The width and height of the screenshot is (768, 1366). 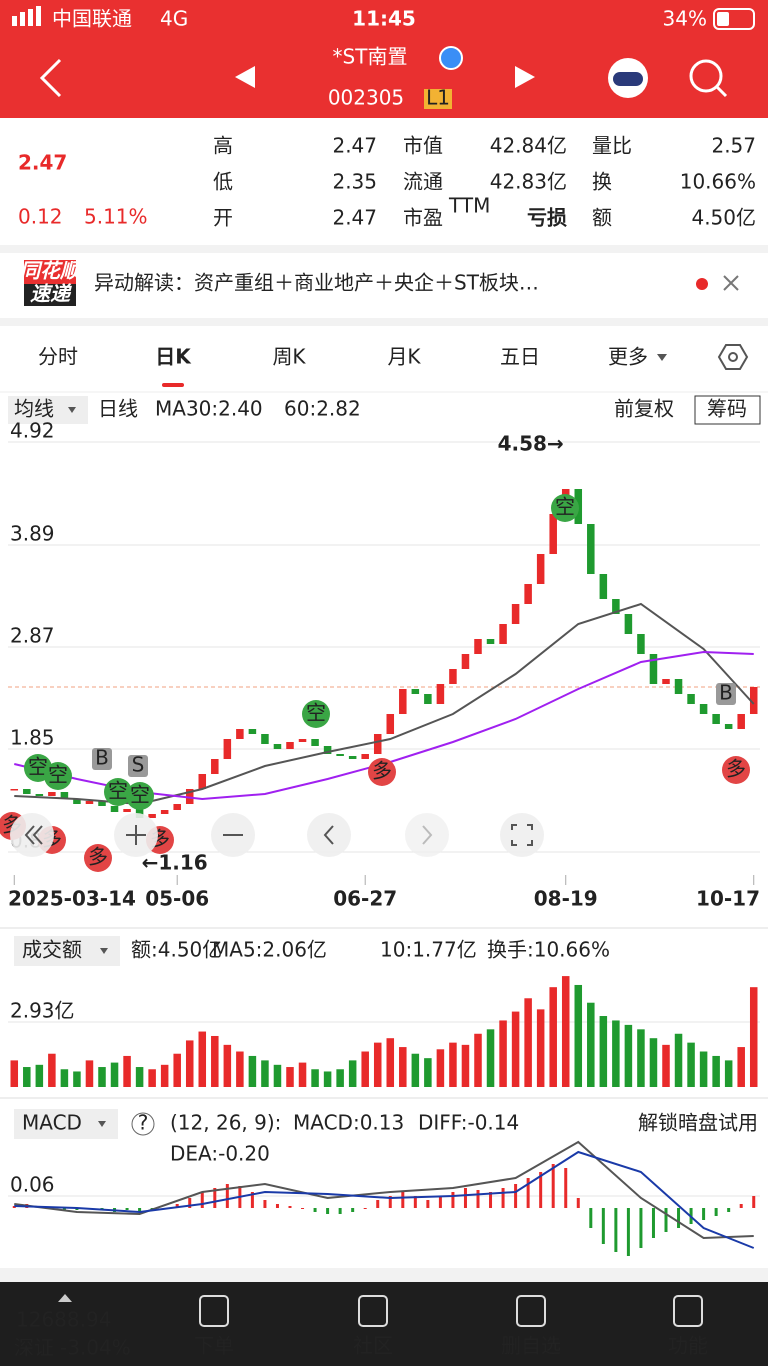 What do you see at coordinates (373, 1346) in the screenshot?
I see `nav-label: 社区` at bounding box center [373, 1346].